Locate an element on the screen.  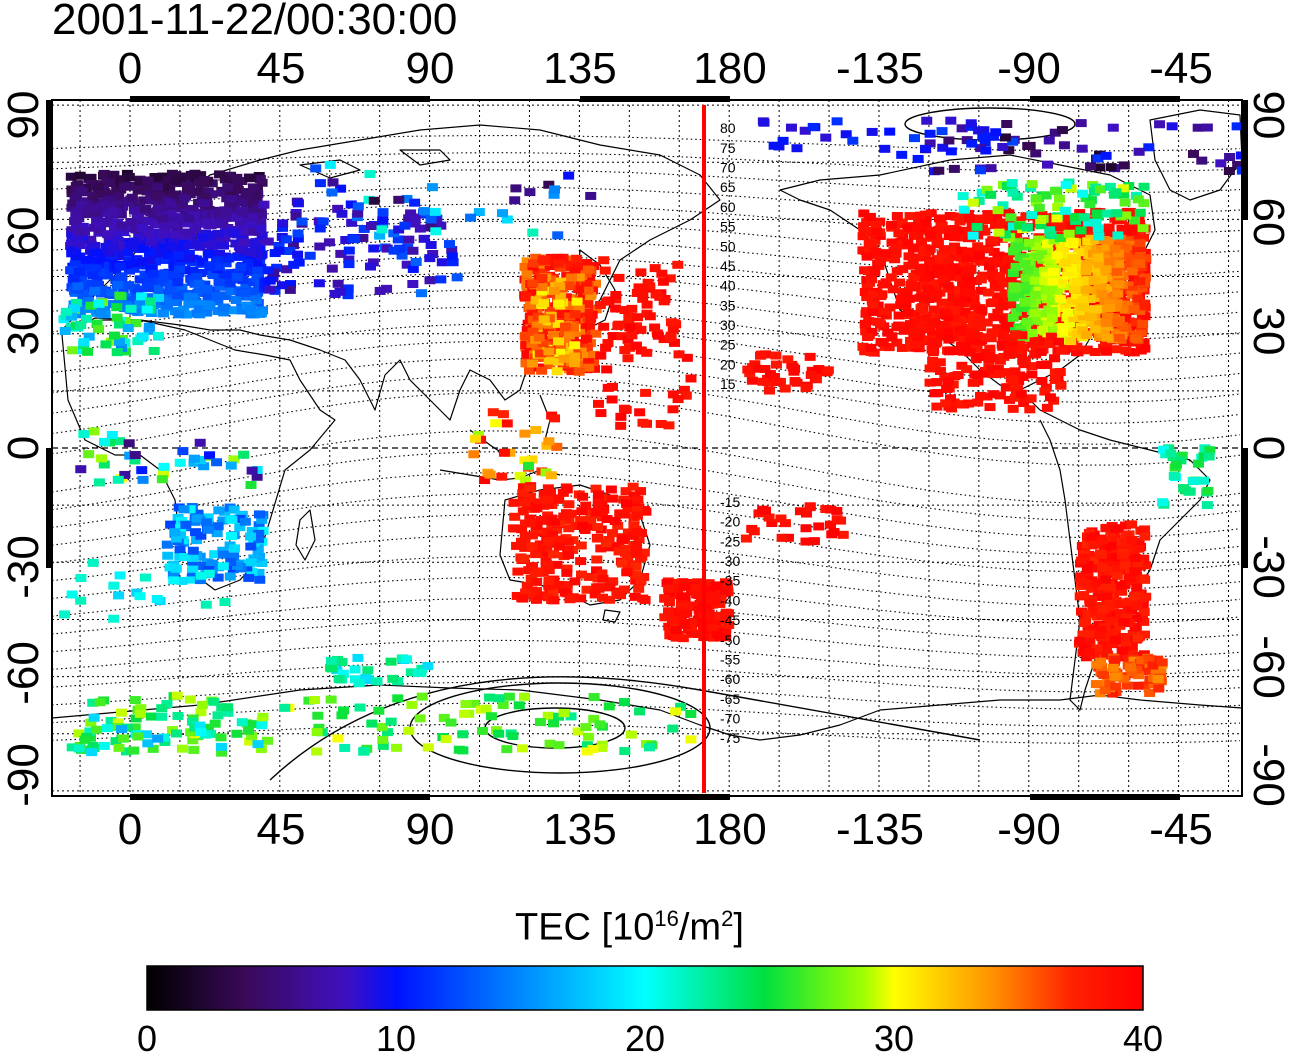
colorbar-label: TEC [1016/m2] is located at coordinates (629, 927).